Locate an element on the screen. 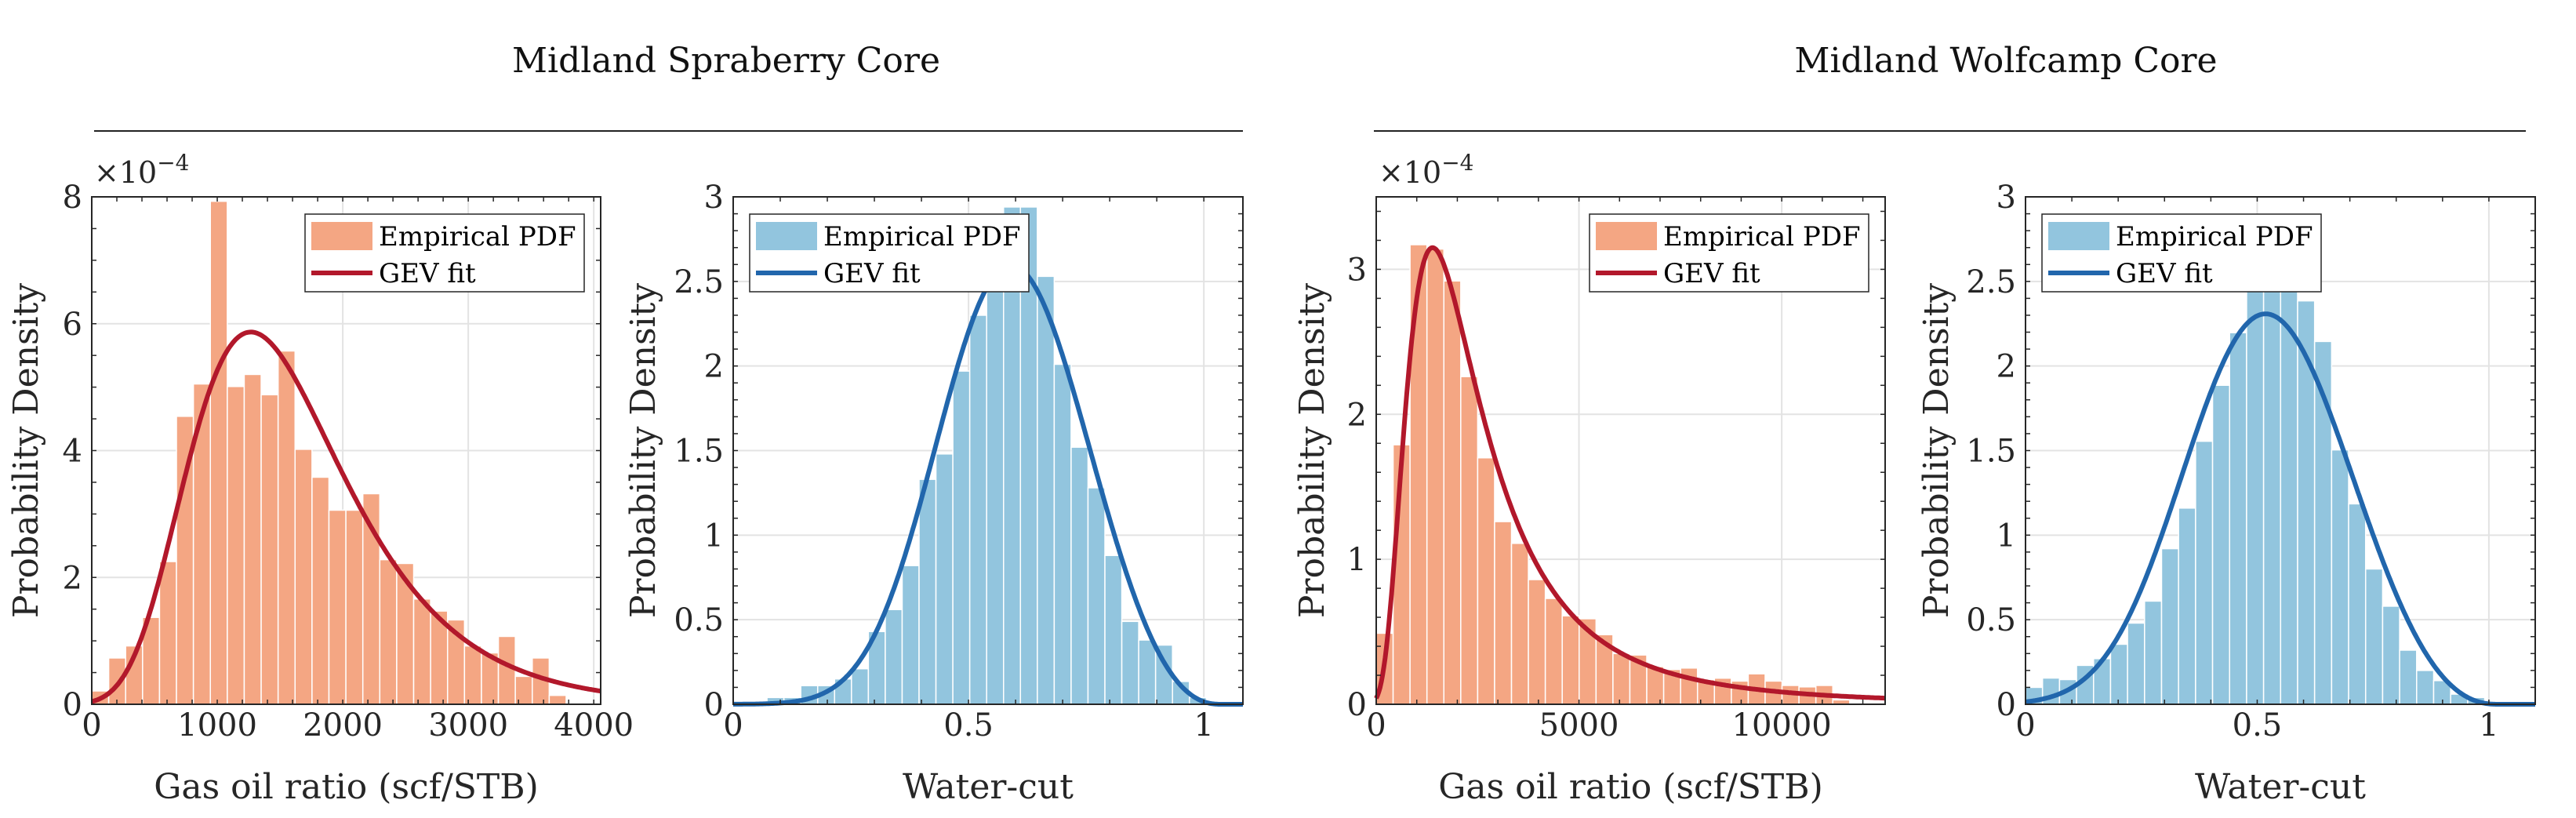  y-tick-label: 2.5 is located at coordinates (699, 282).